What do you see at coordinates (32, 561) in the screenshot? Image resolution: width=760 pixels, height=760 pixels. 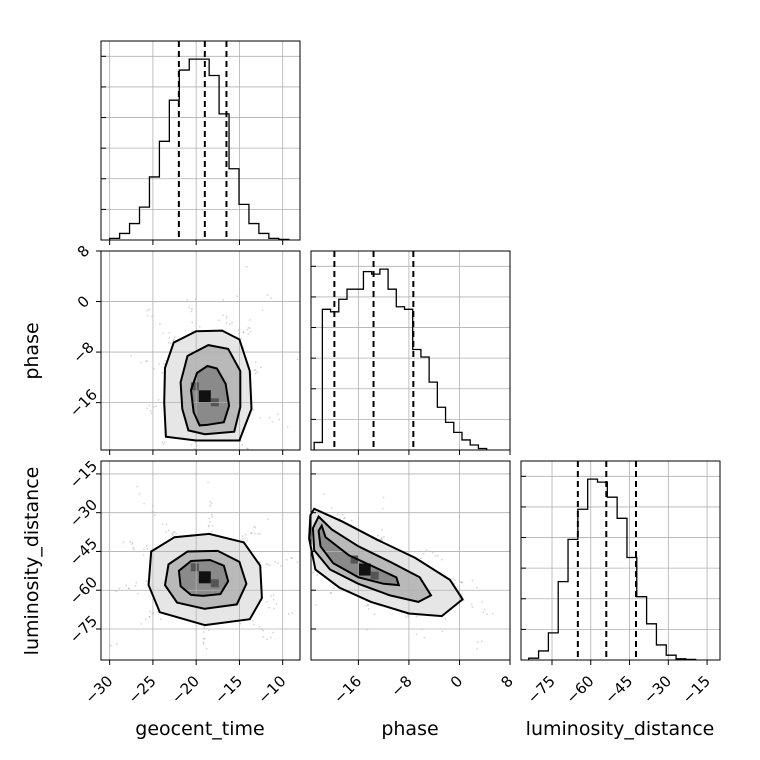 I see `y-axis-label-luminosity-distance: luminosity_distance` at bounding box center [32, 561].